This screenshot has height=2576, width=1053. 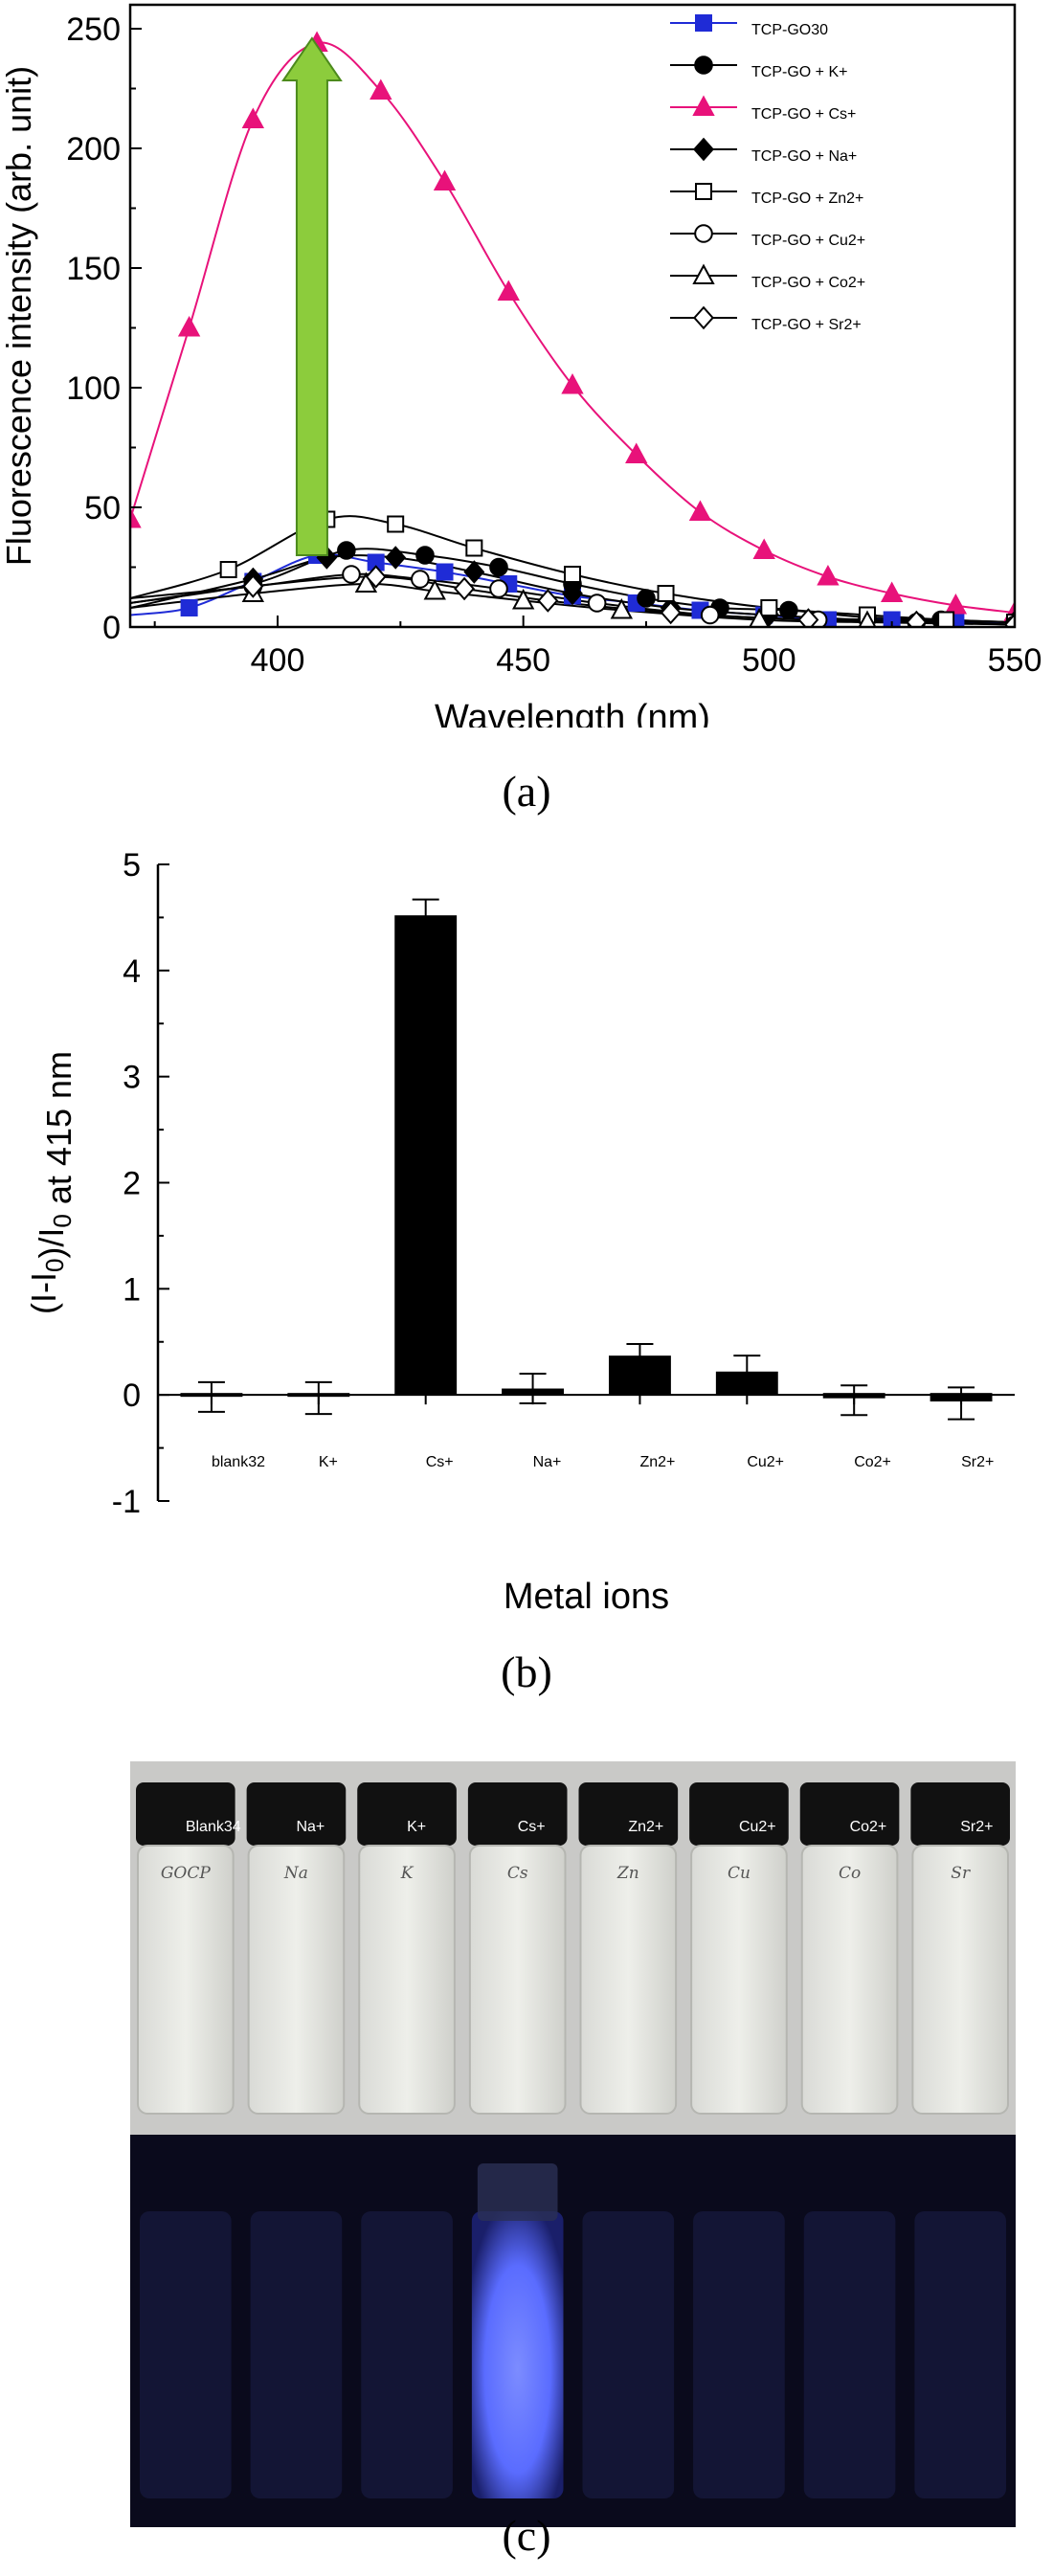 I want to click on panel-a-caption: (a), so click(x=526, y=791).